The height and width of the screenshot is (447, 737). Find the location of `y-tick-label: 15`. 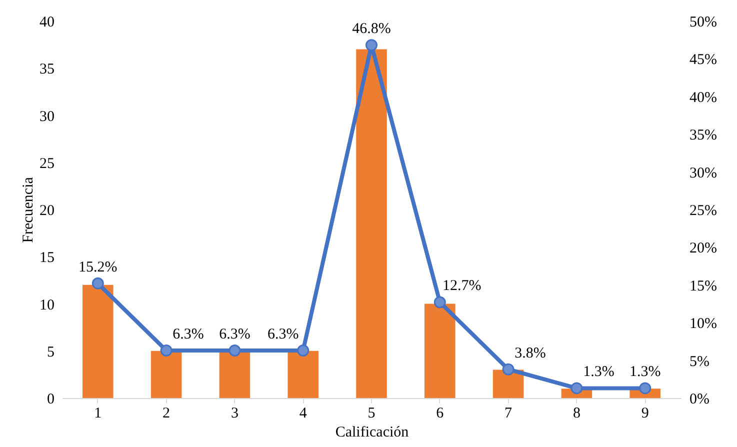

y-tick-label: 15 is located at coordinates (47, 258).